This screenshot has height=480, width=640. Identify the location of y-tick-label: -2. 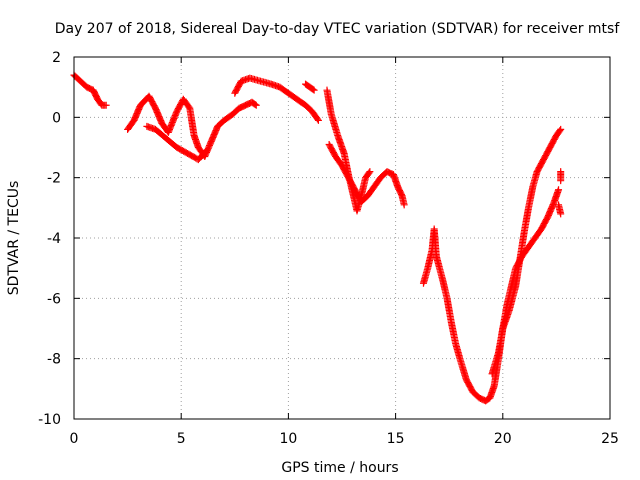
(54, 179).